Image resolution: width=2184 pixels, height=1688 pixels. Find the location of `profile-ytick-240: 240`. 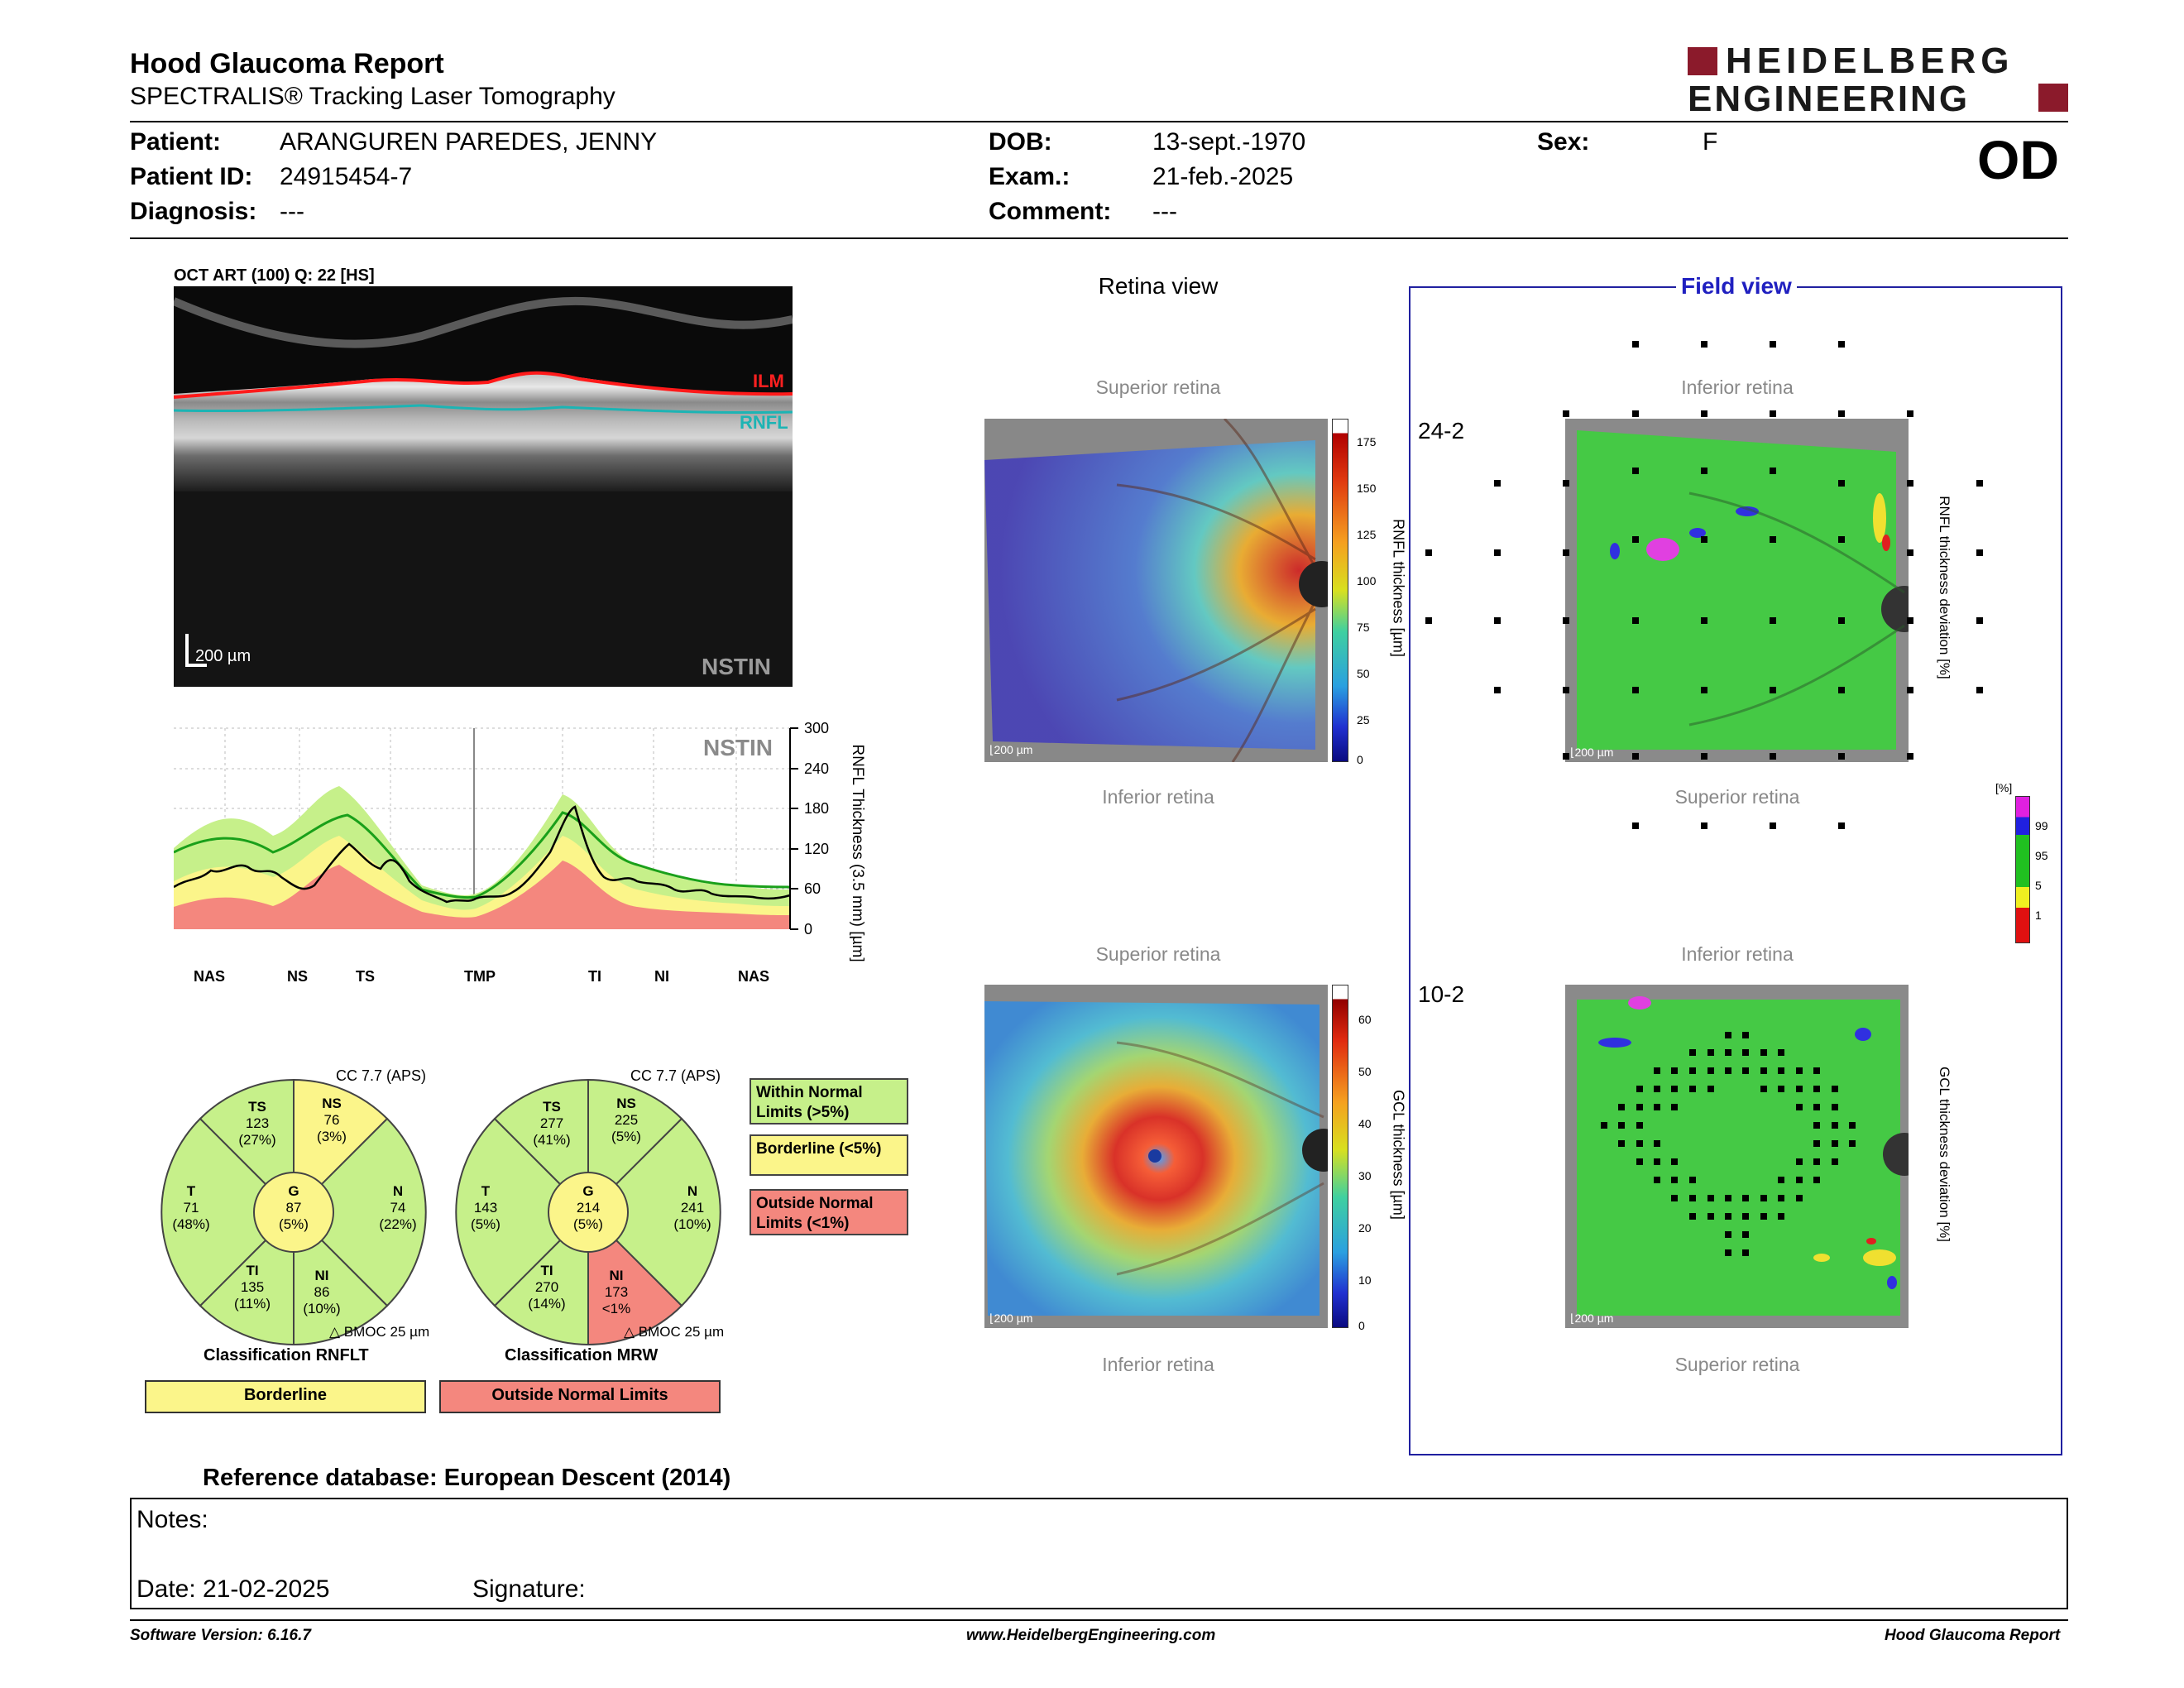

profile-ytick-240: 240 is located at coordinates (817, 768).